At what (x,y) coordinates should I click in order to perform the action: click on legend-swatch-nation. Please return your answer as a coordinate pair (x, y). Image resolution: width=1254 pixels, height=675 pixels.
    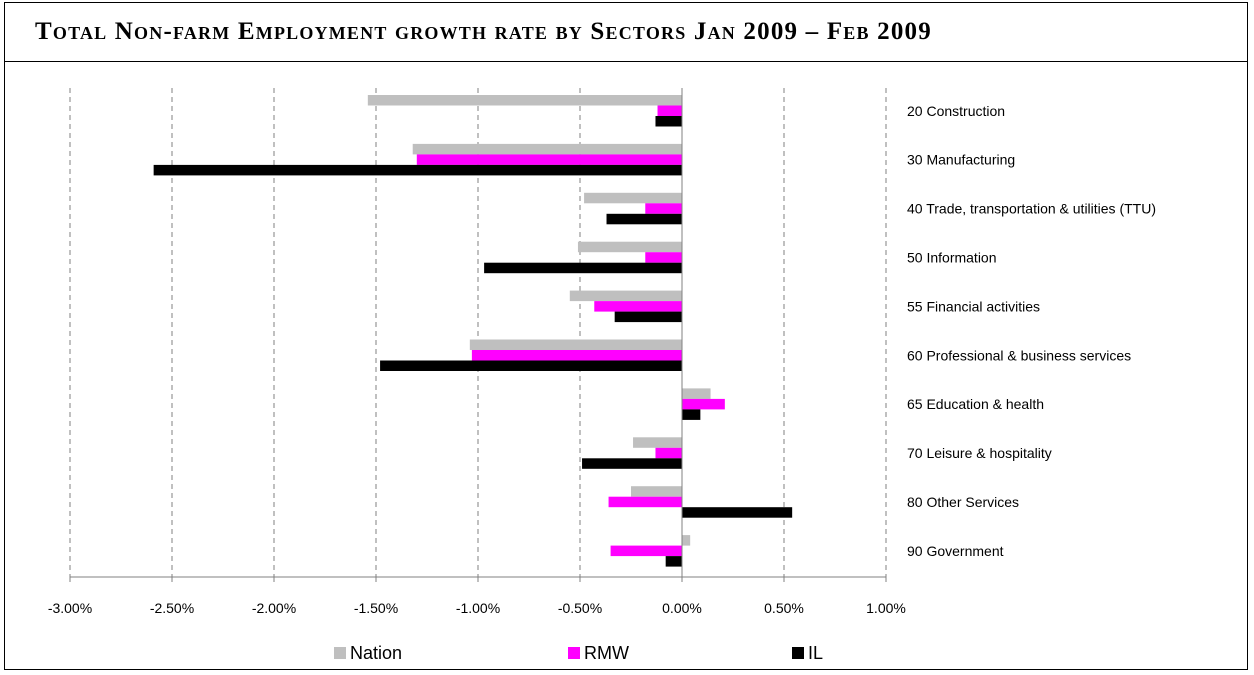
    Looking at the image, I should click on (340, 653).